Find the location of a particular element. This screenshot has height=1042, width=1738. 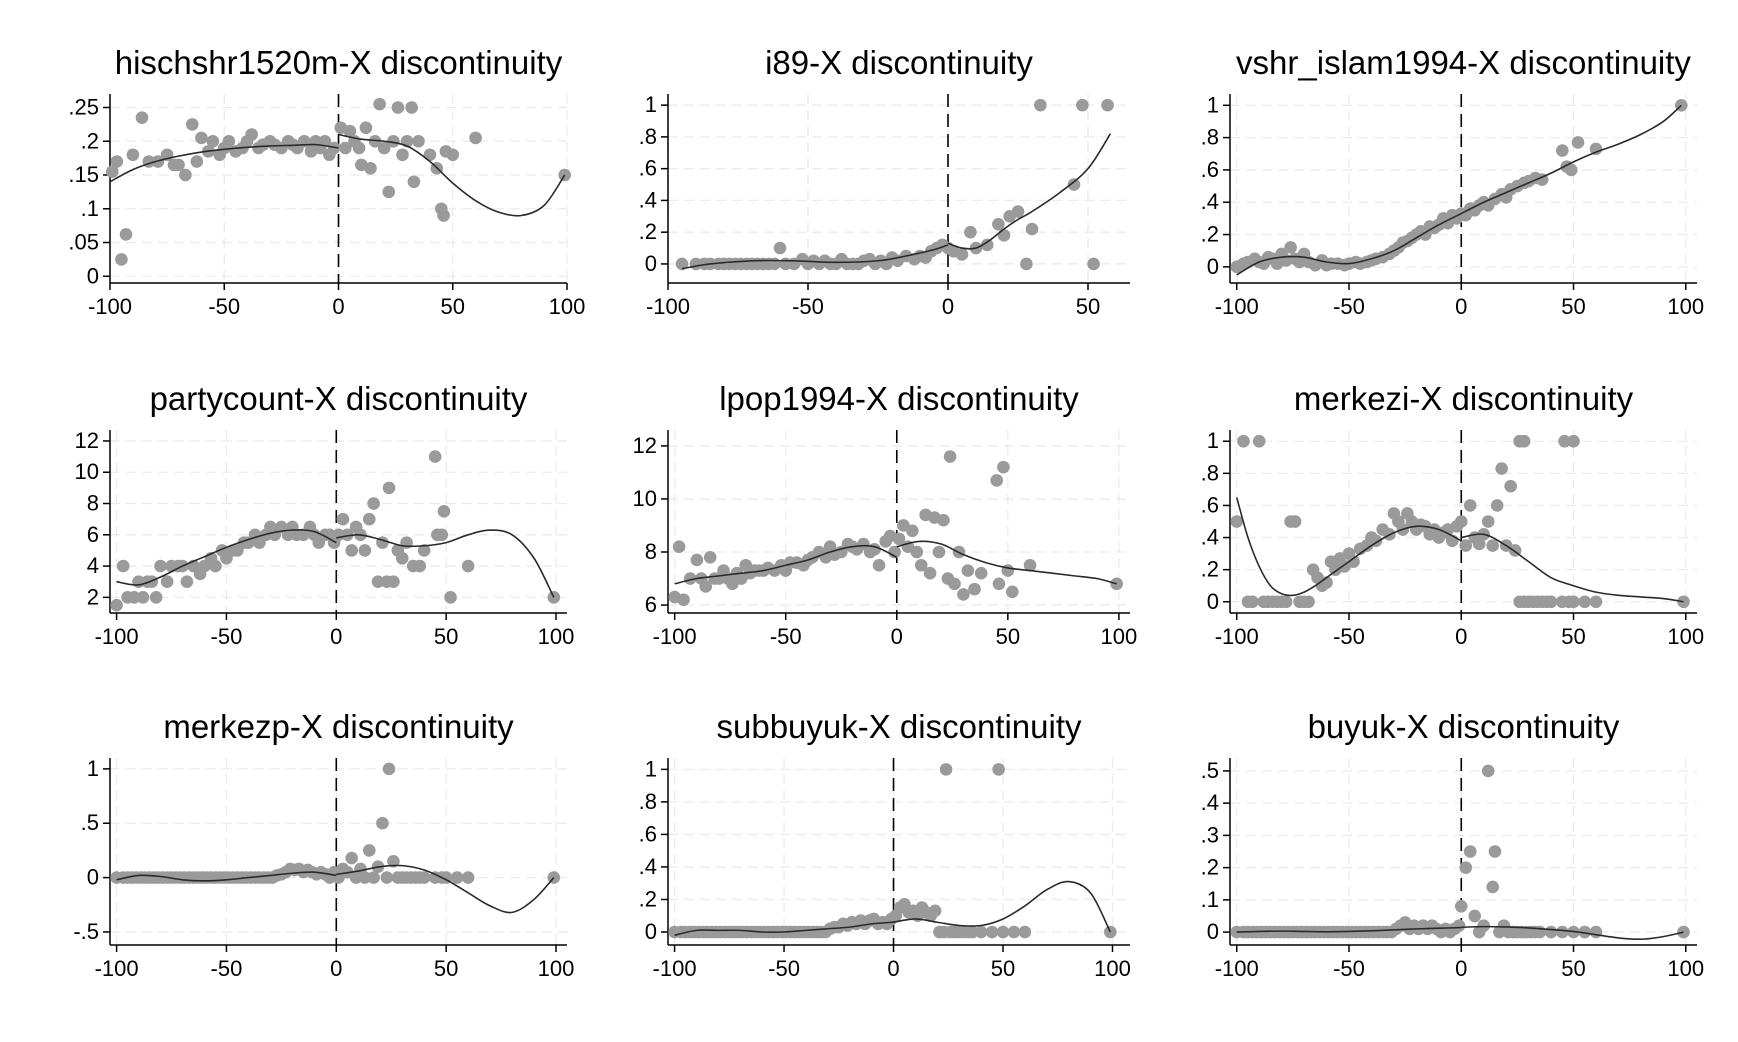

y-tick-label: 10 is located at coordinates (645, 498).